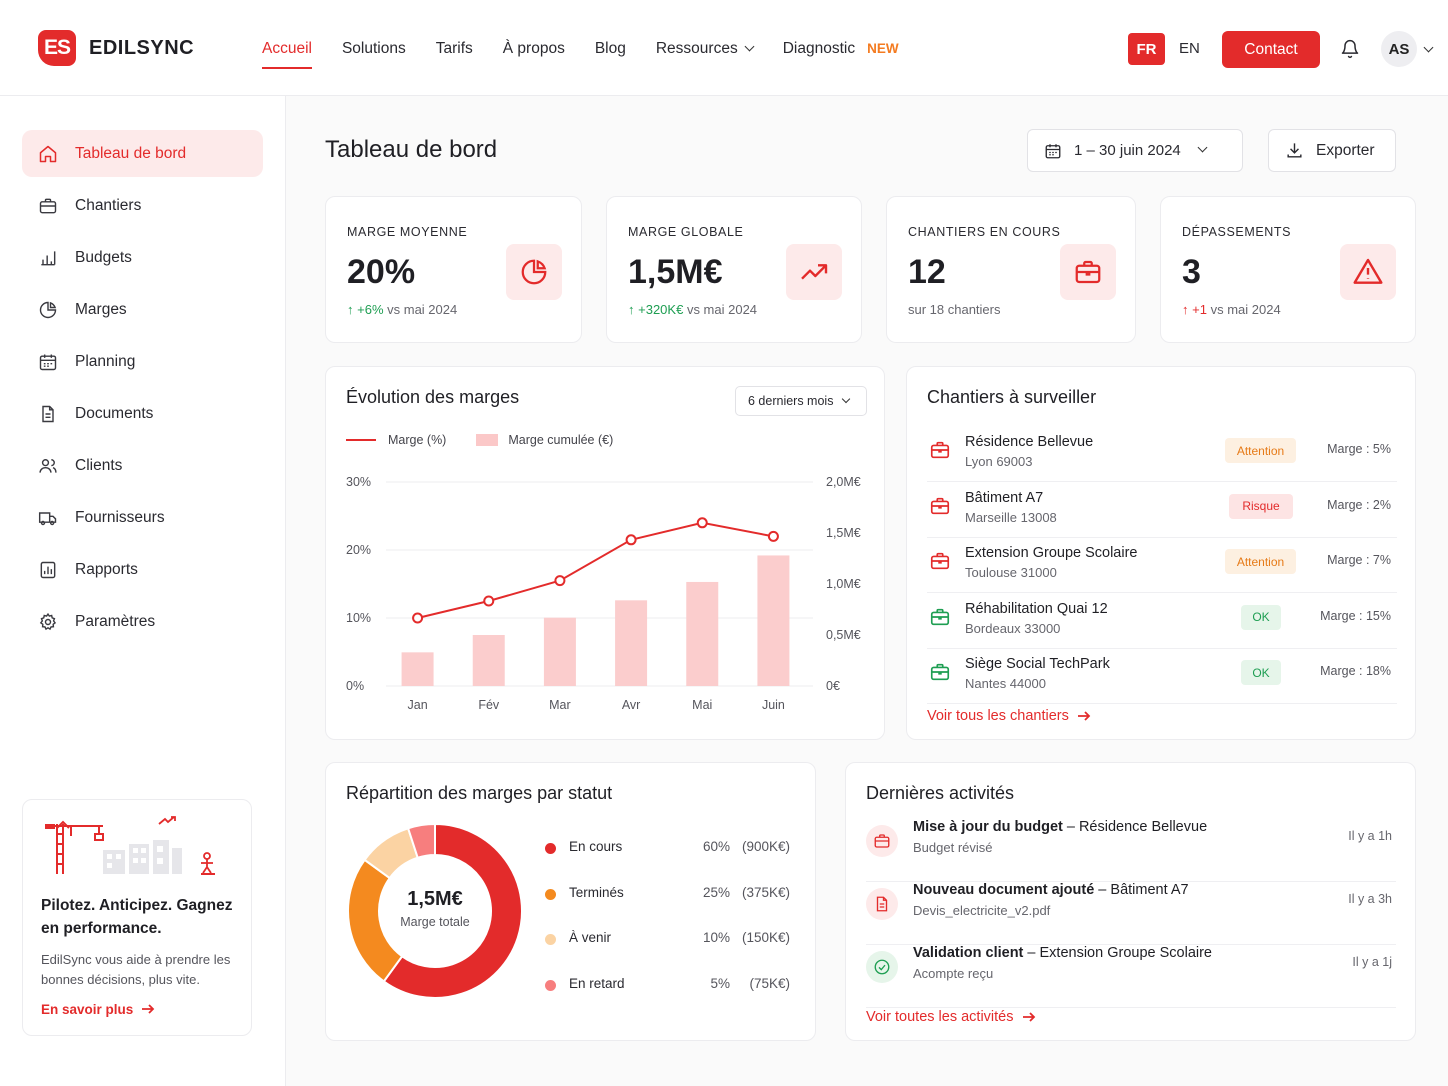  What do you see at coordinates (560, 705) in the screenshot?
I see `x-tick-label: Mar` at bounding box center [560, 705].